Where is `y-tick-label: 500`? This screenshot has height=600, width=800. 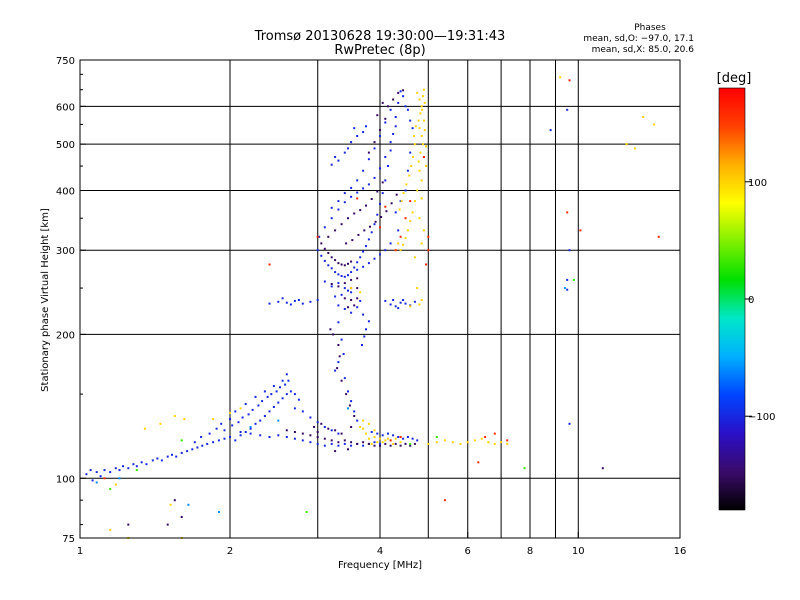 y-tick-label: 500 is located at coordinates (65, 145).